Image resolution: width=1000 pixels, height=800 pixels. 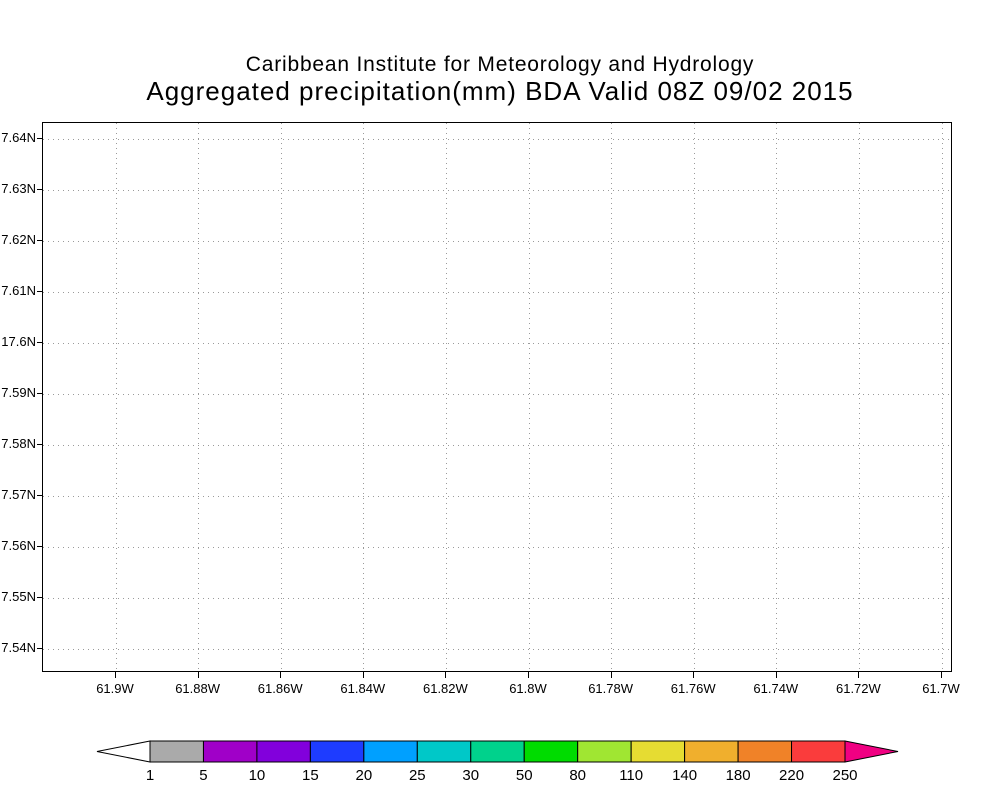 I want to click on y-tick-label: 7.59N, so click(x=18, y=392).